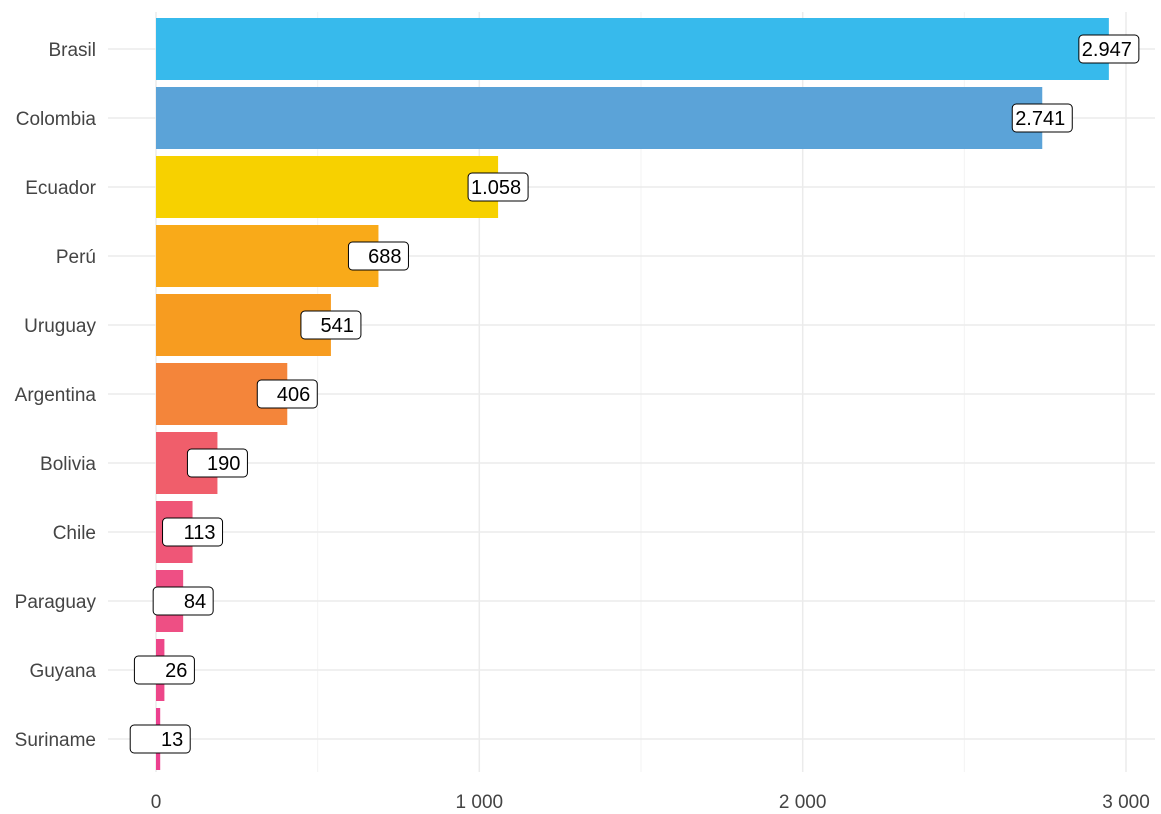 The image size is (1161, 814). What do you see at coordinates (195, 602) in the screenshot?
I see `data-label: 84` at bounding box center [195, 602].